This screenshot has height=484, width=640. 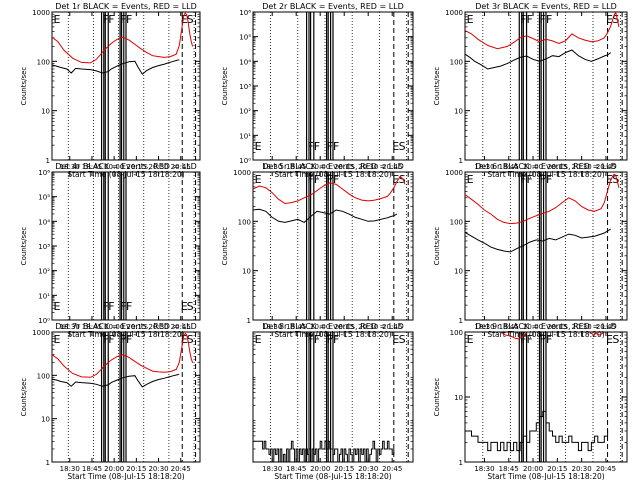 I want to click on y-tick-label: 100, so click(x=43, y=62).